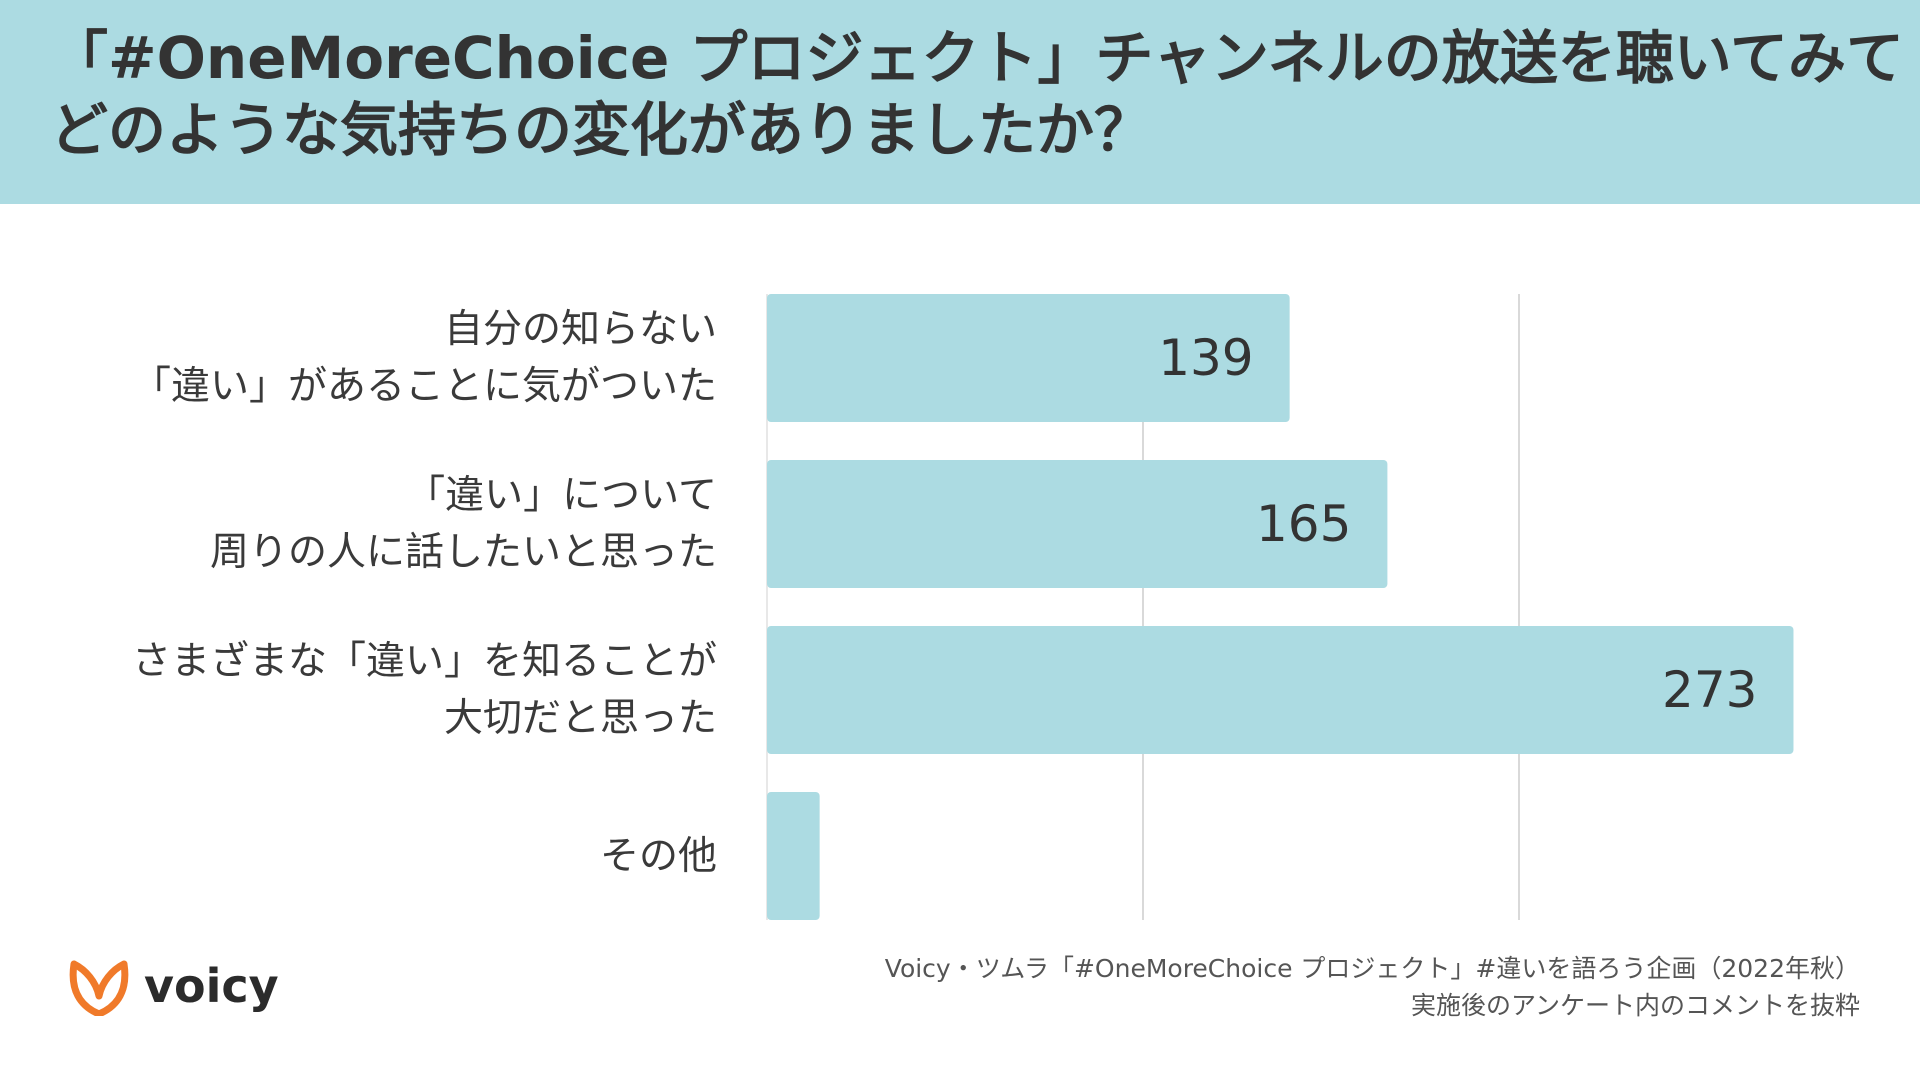  I want to click on category-label-0: 自分の知らない「違い」があることに気がついた, so click(424, 358).